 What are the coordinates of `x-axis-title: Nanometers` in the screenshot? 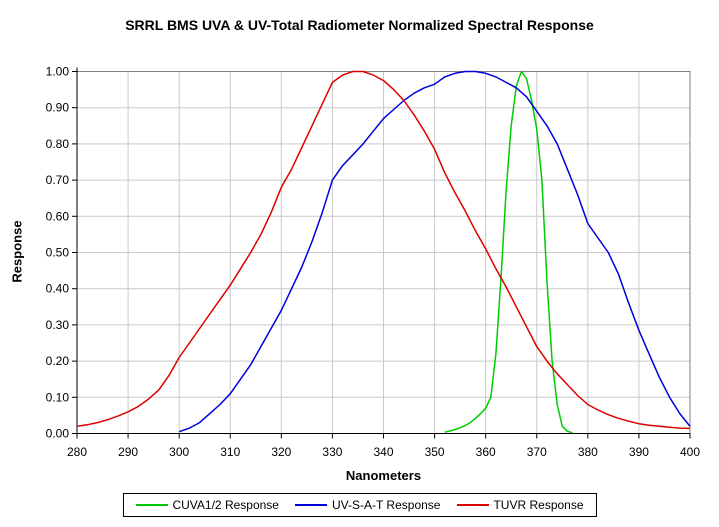 It's located at (383, 475).